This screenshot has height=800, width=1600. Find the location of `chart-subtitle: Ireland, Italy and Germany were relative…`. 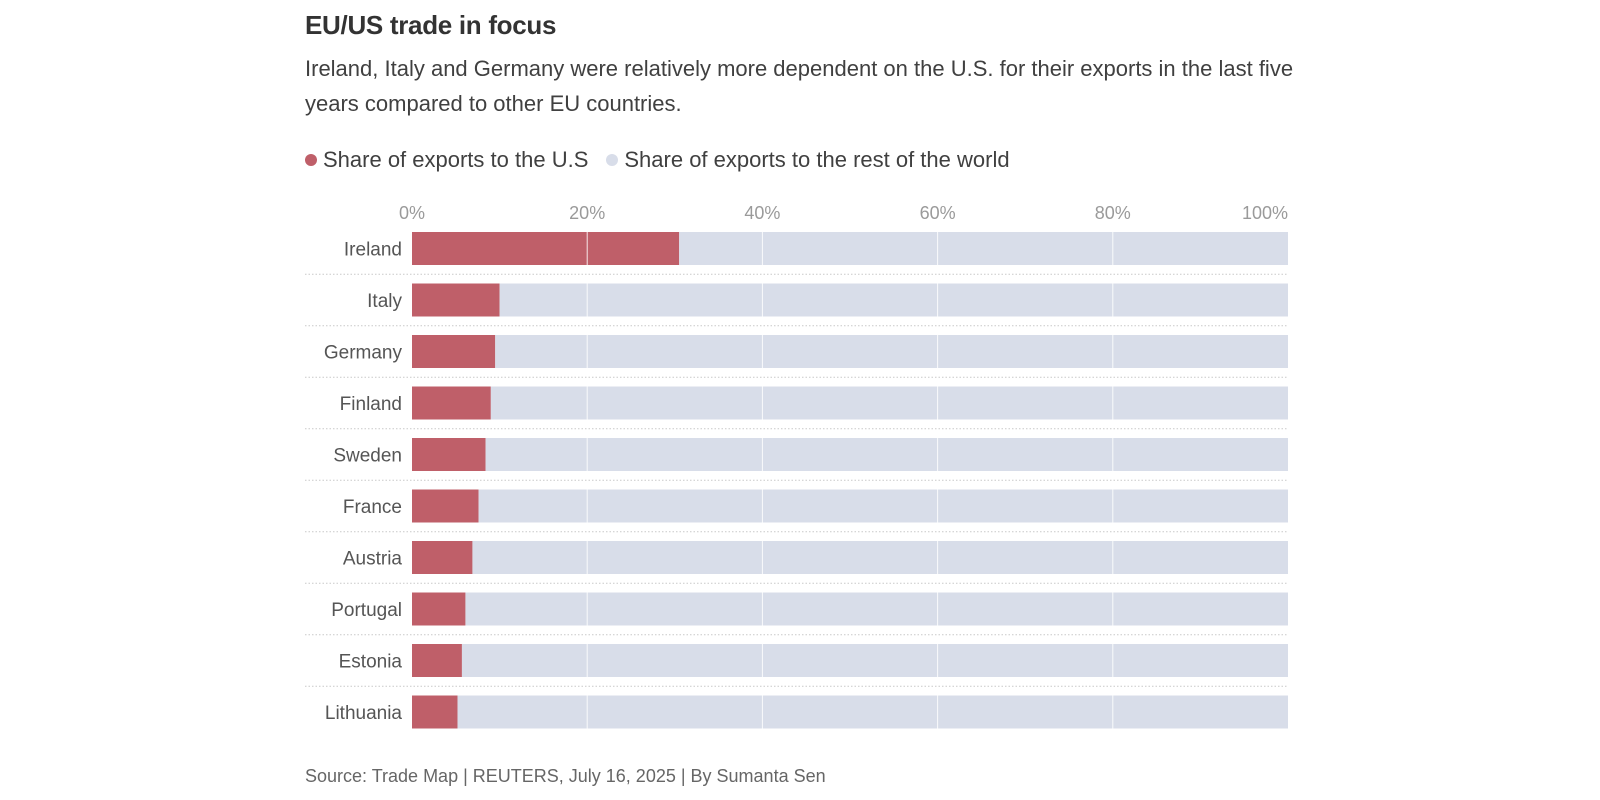

chart-subtitle: Ireland, Italy and Germany were relative… is located at coordinates (799, 86).